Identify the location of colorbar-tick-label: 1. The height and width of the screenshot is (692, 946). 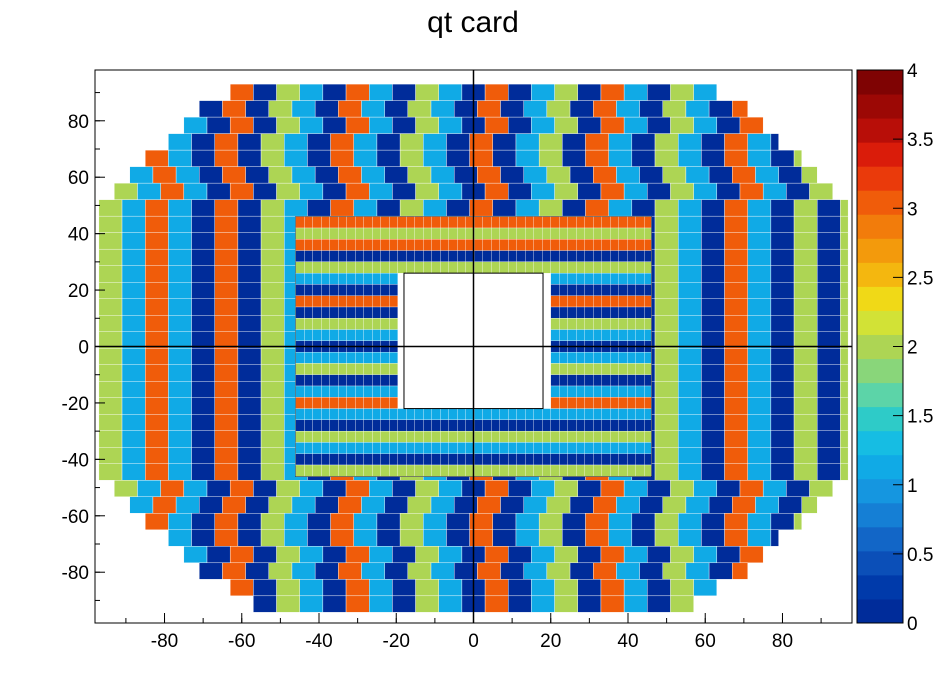
(912, 486).